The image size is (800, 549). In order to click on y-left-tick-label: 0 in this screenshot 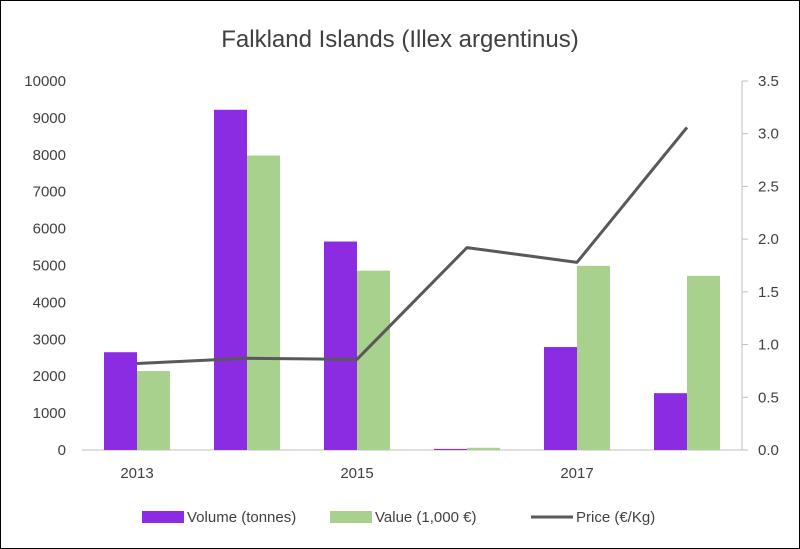, I will do `click(62, 450)`.